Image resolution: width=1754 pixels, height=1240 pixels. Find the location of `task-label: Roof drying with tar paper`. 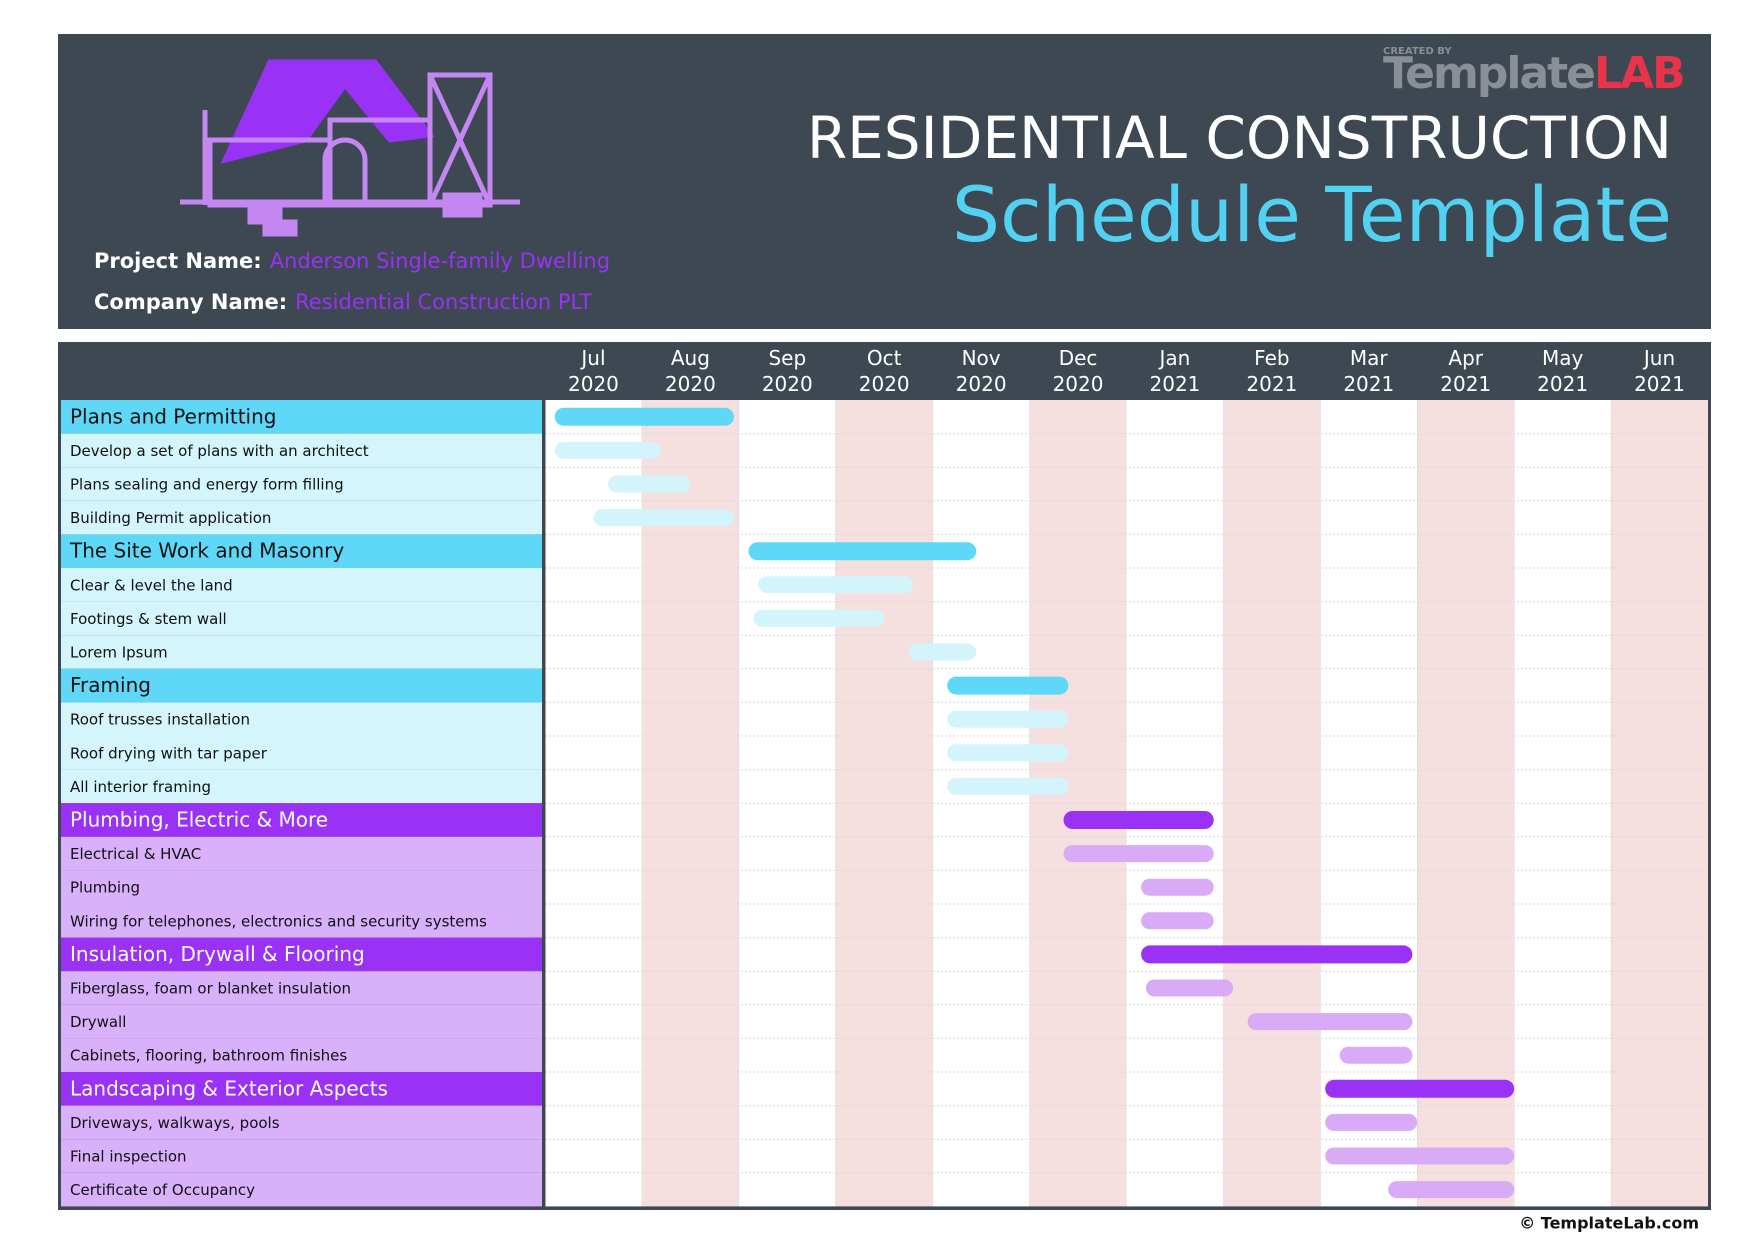

task-label: Roof drying with tar paper is located at coordinates (169, 753).